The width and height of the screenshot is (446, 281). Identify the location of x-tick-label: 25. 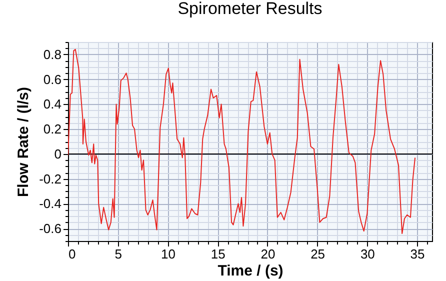
(318, 254).